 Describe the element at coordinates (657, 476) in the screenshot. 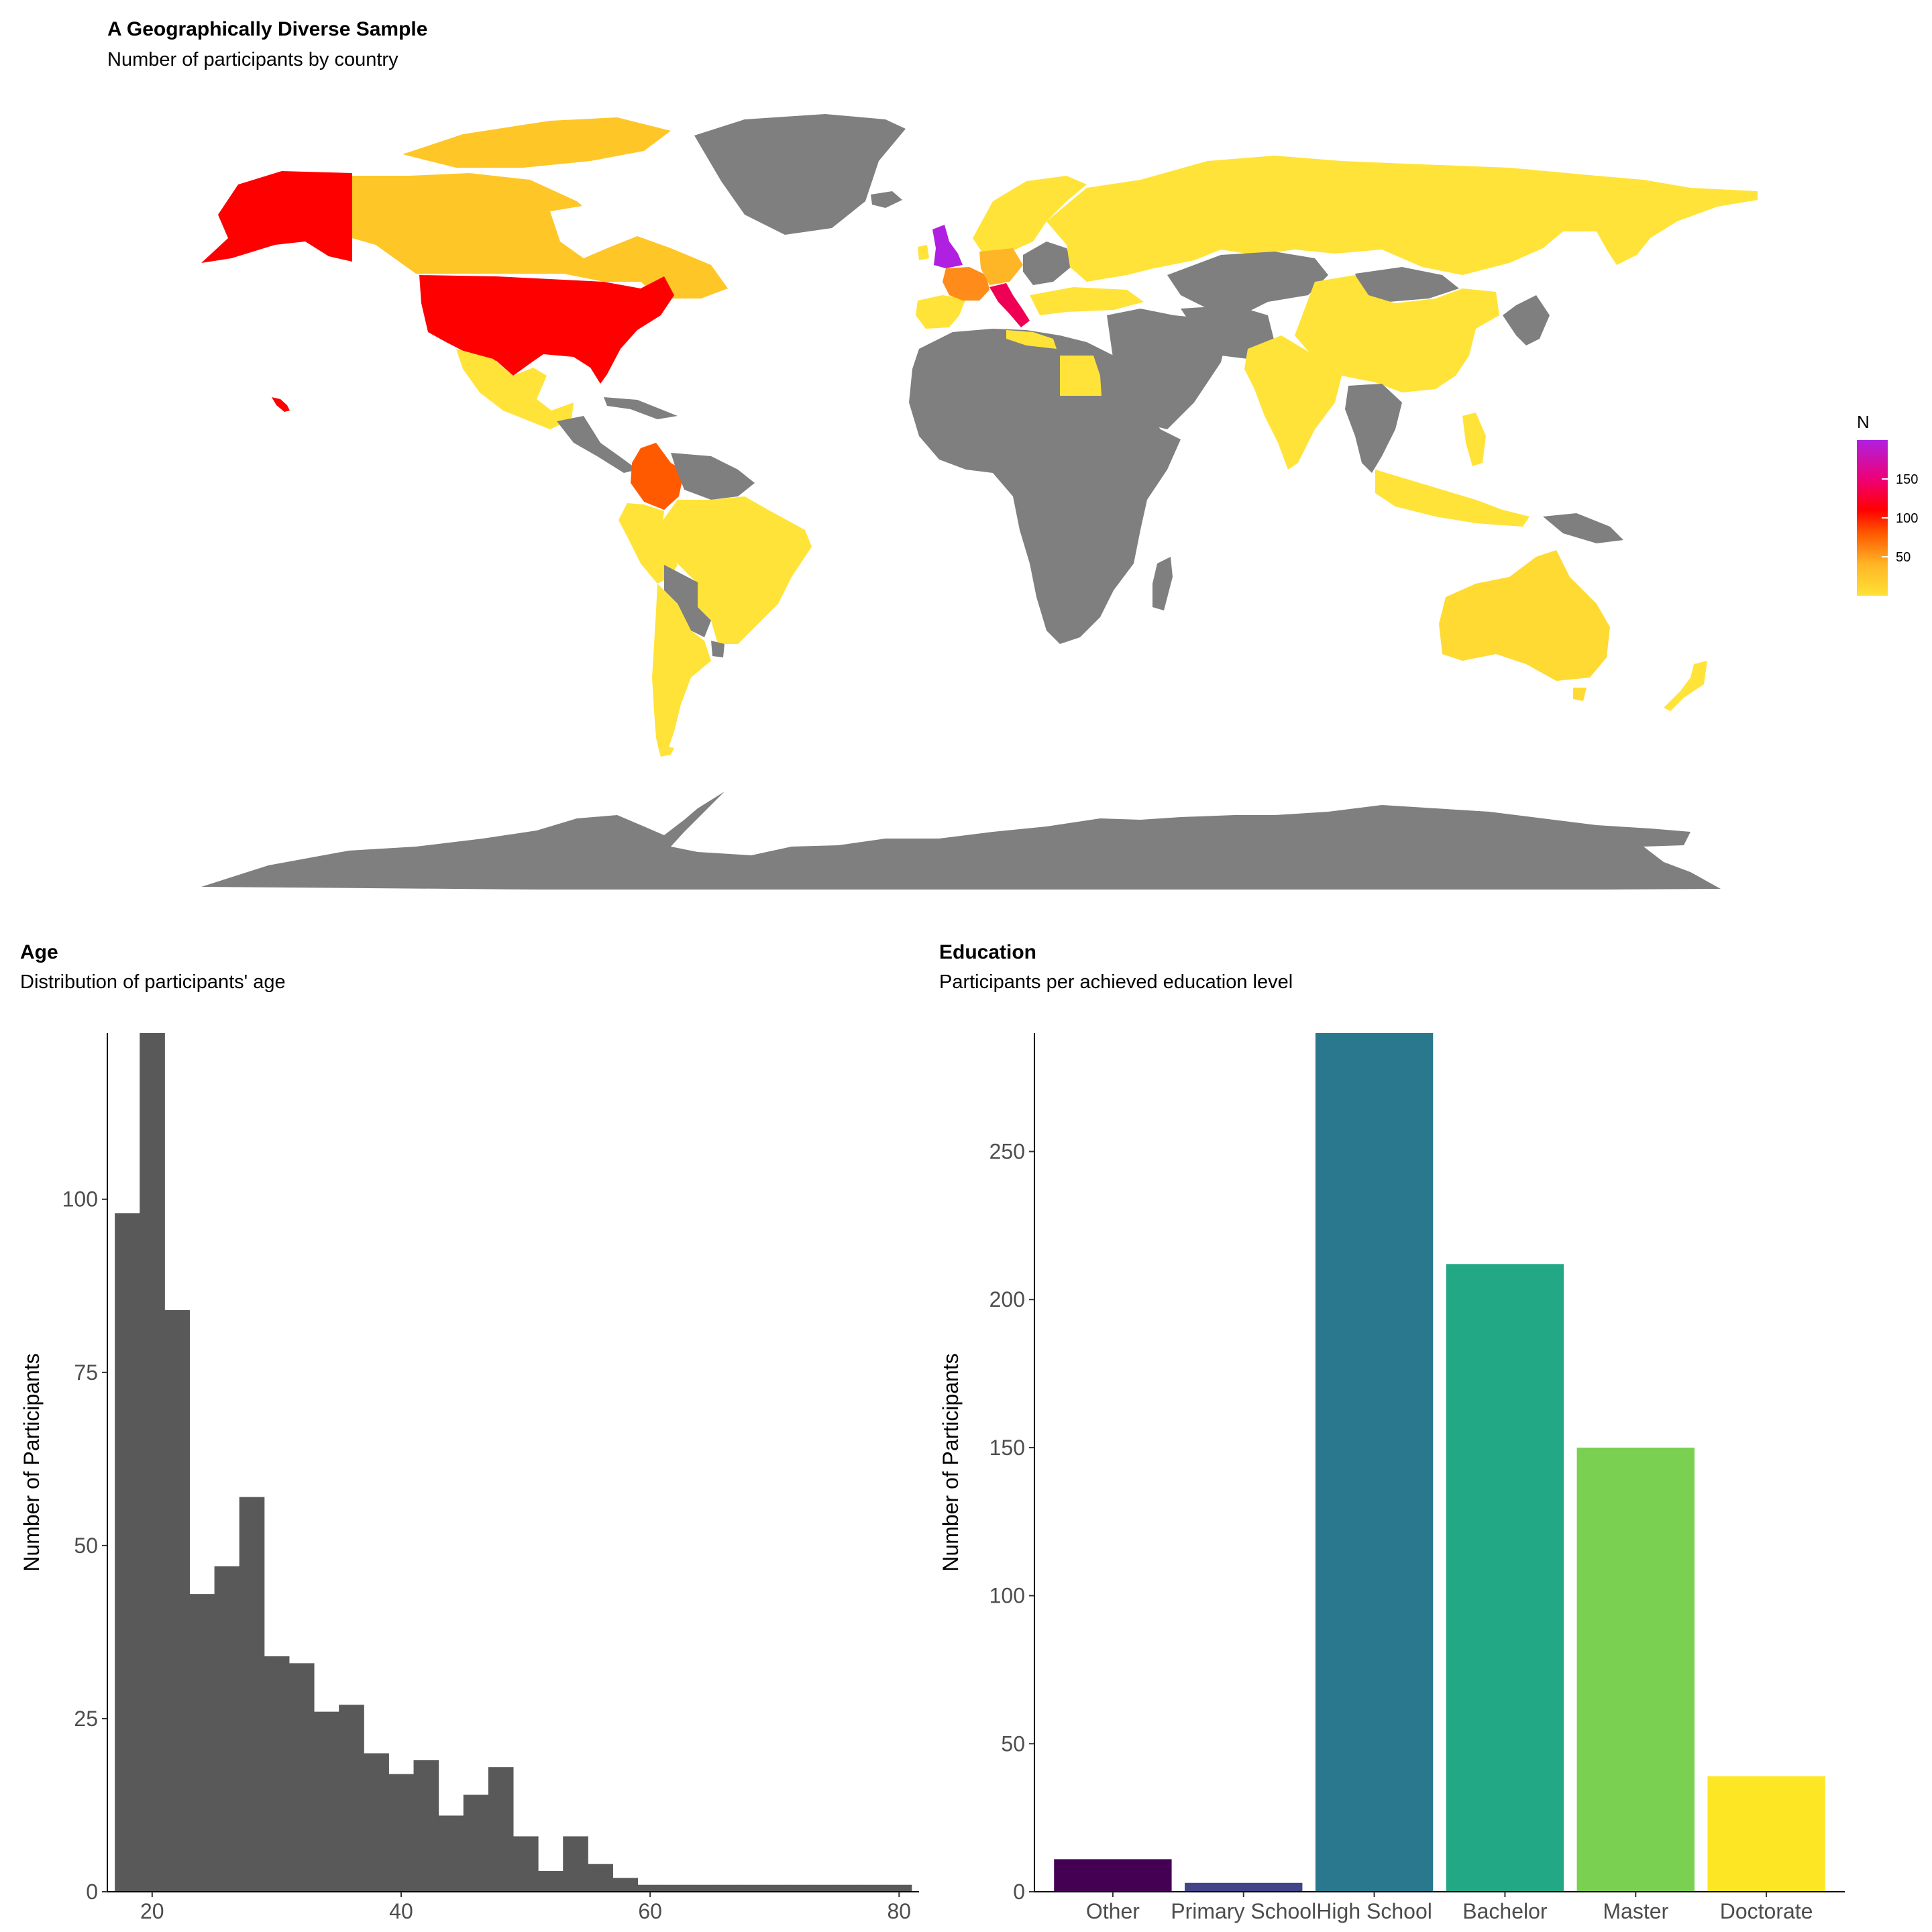

I see `map-region-colombia` at that location.